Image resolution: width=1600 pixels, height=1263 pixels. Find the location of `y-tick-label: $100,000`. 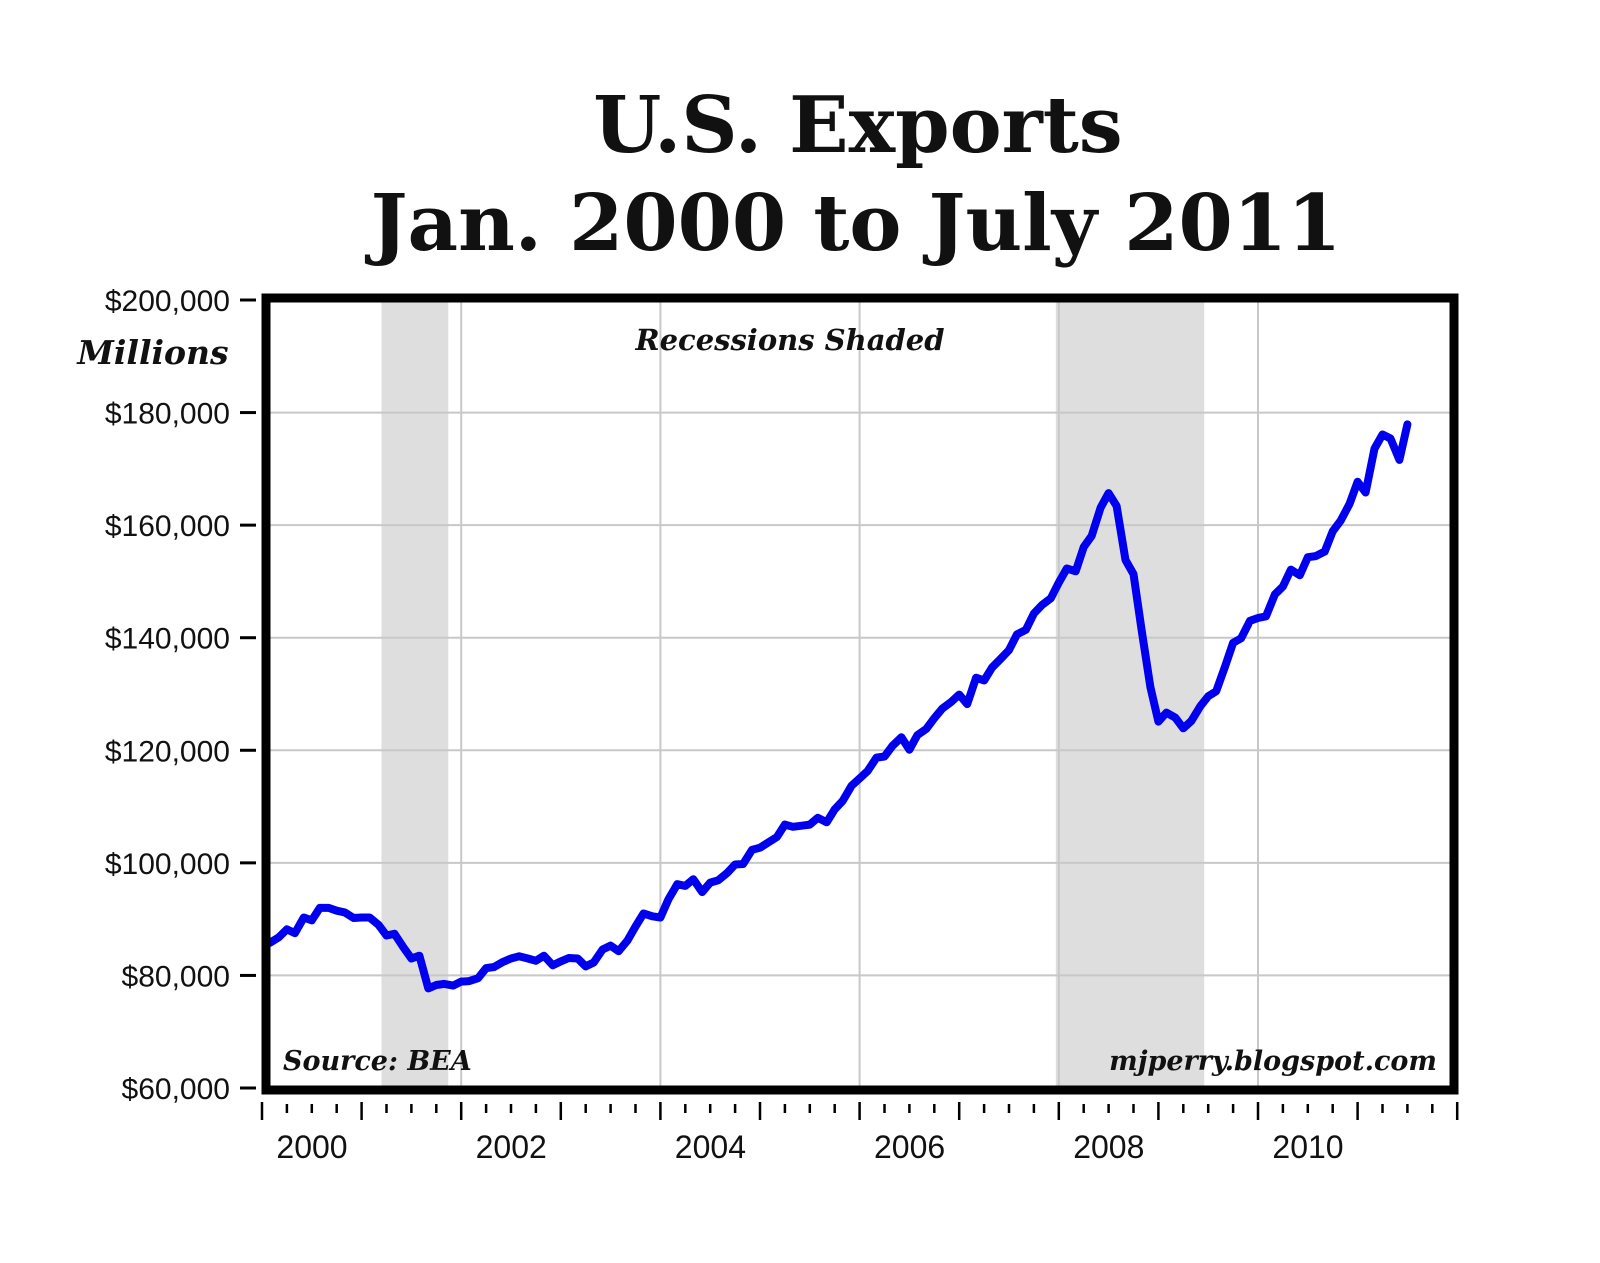

y-tick-label: $100,000 is located at coordinates (167, 864).